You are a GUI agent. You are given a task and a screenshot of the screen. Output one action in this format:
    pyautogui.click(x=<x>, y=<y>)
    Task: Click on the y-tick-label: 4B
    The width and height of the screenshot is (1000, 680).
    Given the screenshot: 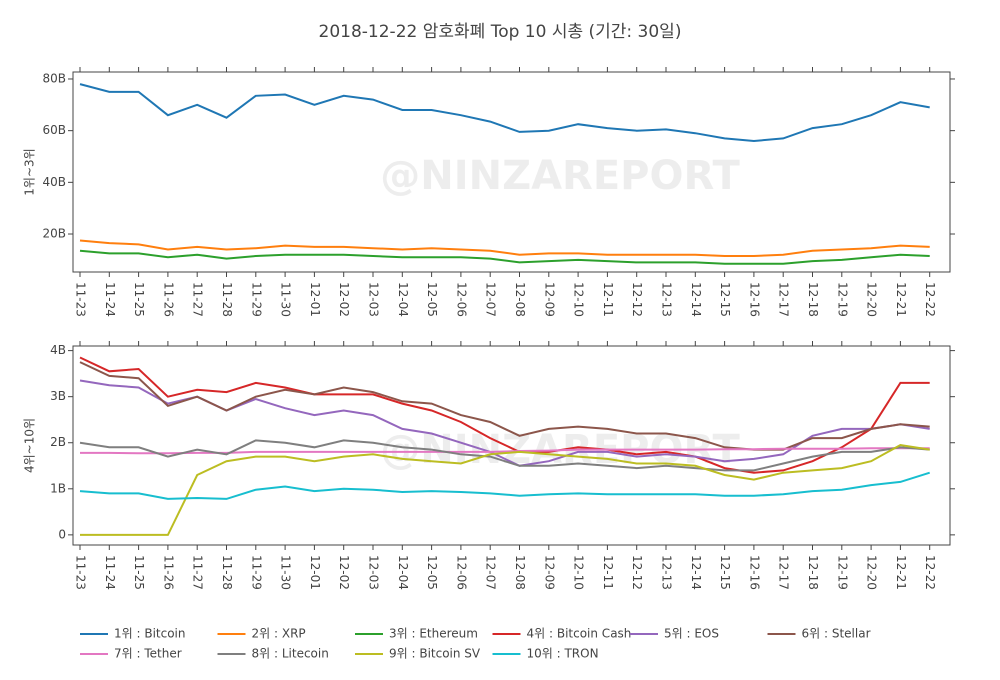 What is the action you would take?
    pyautogui.click(x=58, y=350)
    